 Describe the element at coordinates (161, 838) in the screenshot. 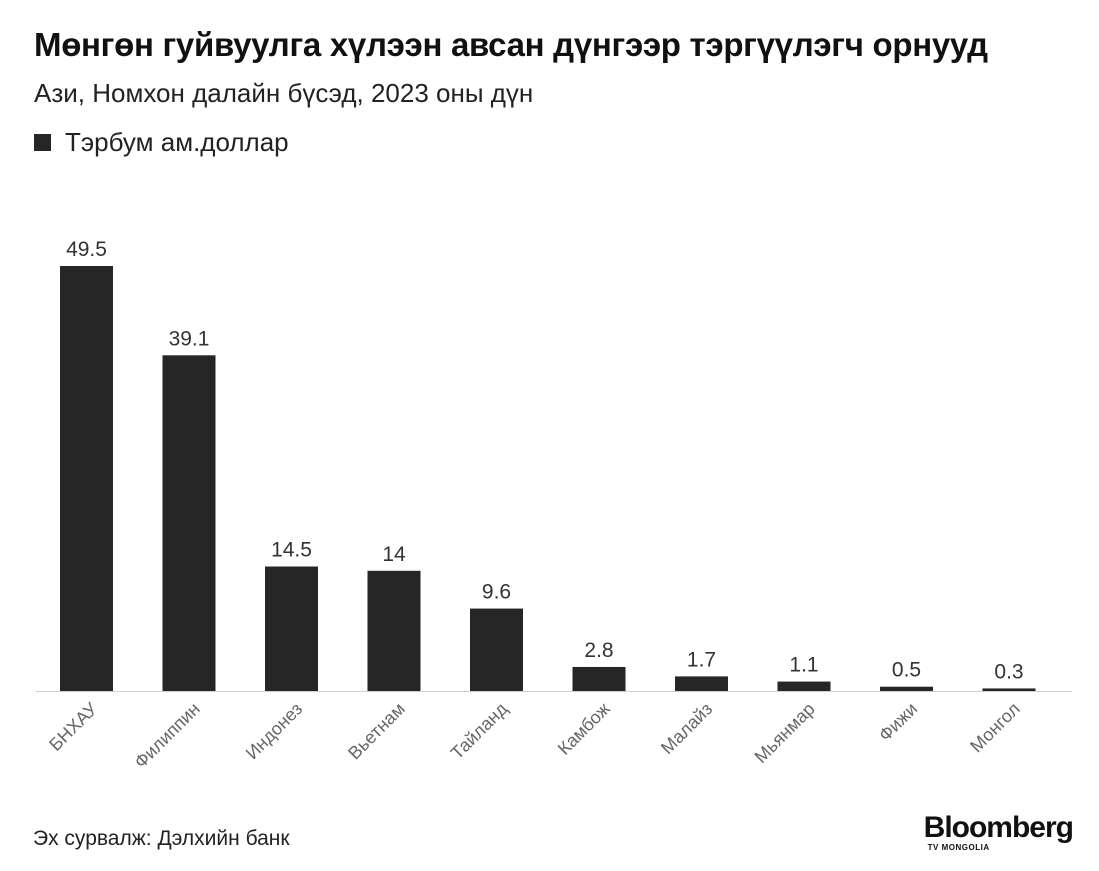

I see `source-note: Эх сурвалж: Дэлхийн банк` at that location.